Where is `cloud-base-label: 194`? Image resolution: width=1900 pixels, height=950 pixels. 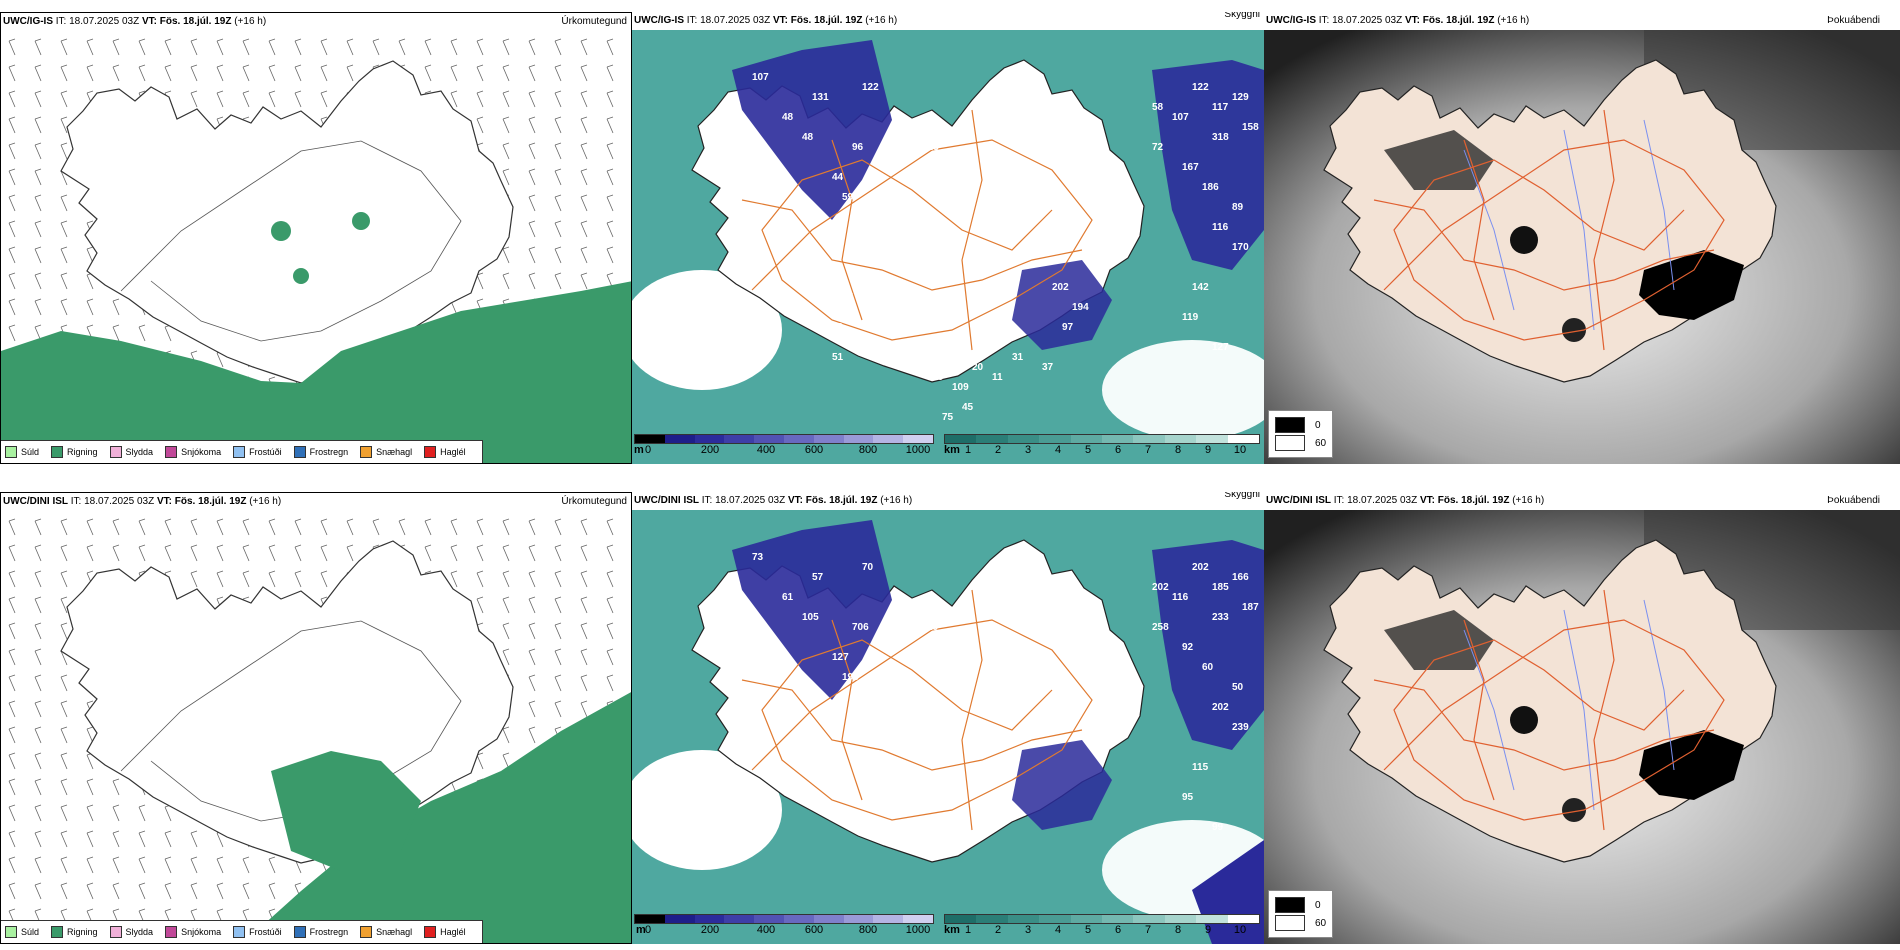
cloud-base-label: 194 is located at coordinates (1080, 307).